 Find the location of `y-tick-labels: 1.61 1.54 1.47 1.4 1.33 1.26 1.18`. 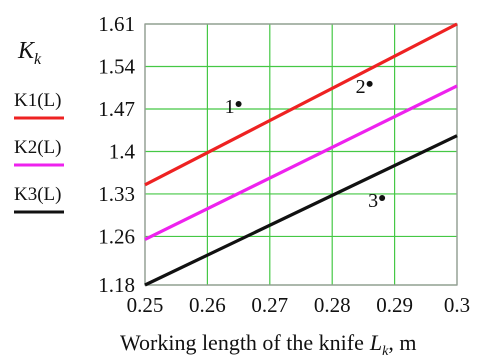

y-tick-labels: 1.61 1.54 1.47 1.4 1.33 1.26 1.18 is located at coordinates (116, 154).